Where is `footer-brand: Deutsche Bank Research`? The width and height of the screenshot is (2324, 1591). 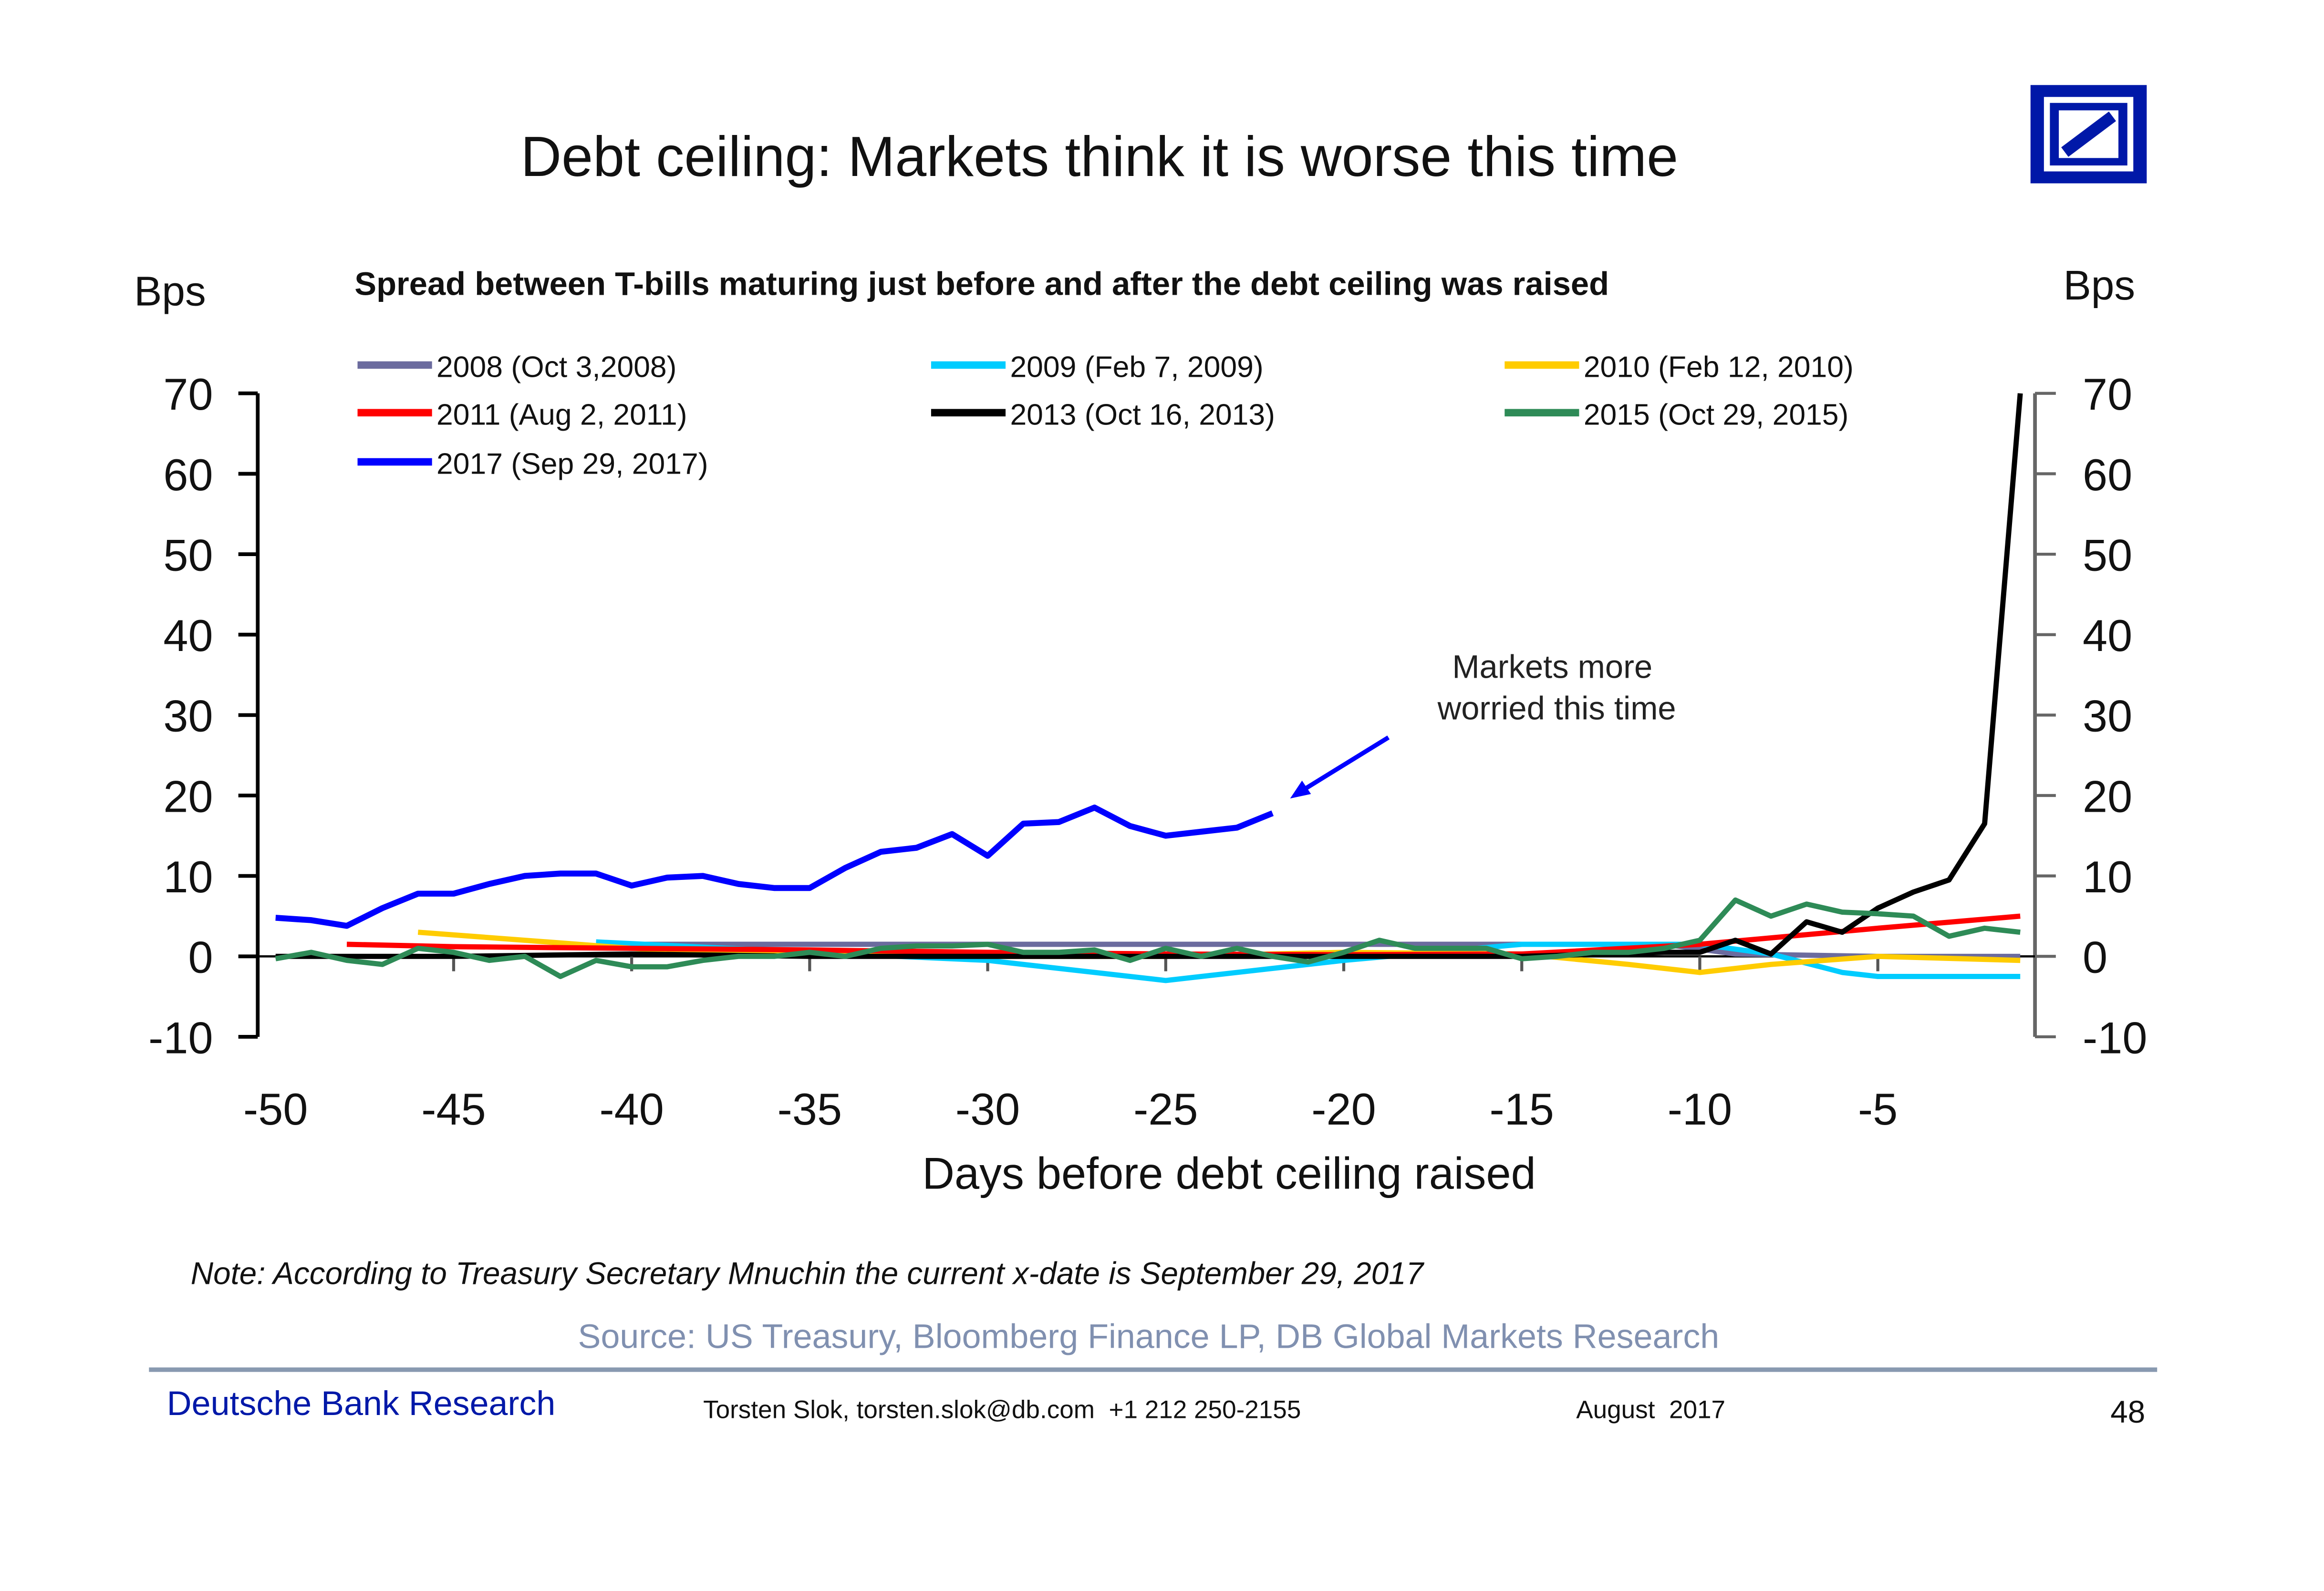
footer-brand: Deutsche Bank Research is located at coordinates (361, 1403).